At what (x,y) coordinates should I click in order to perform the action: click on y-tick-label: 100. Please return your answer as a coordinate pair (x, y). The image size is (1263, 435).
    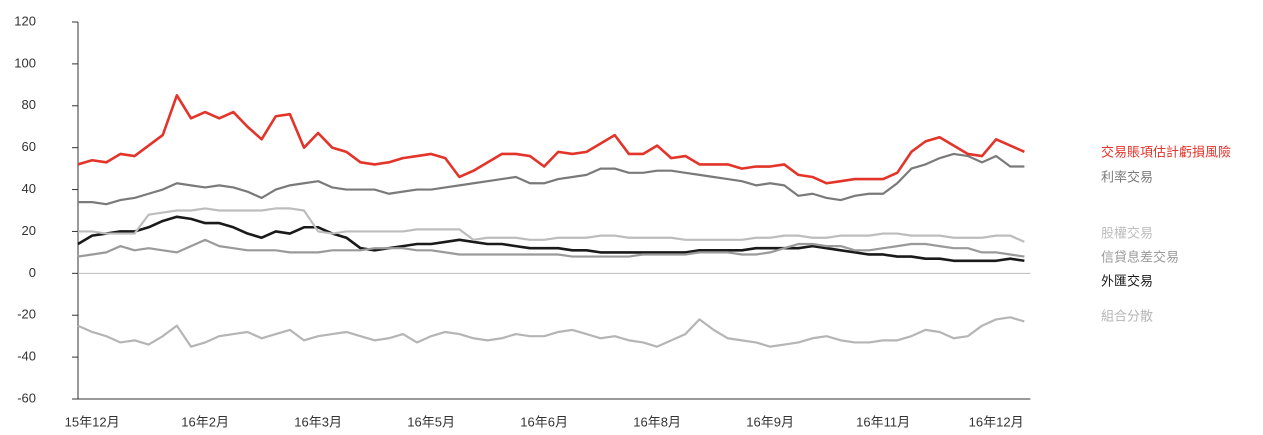
    Looking at the image, I should click on (25, 62).